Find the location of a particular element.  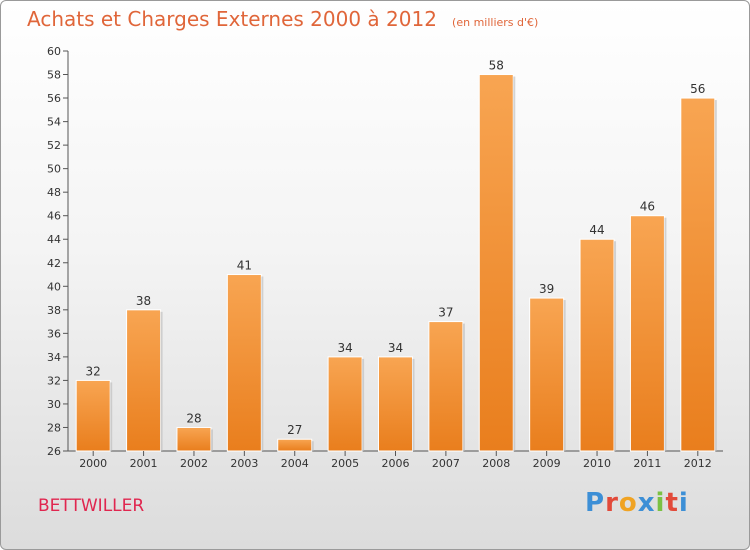

x-tick-label: 2004 is located at coordinates (295, 463).